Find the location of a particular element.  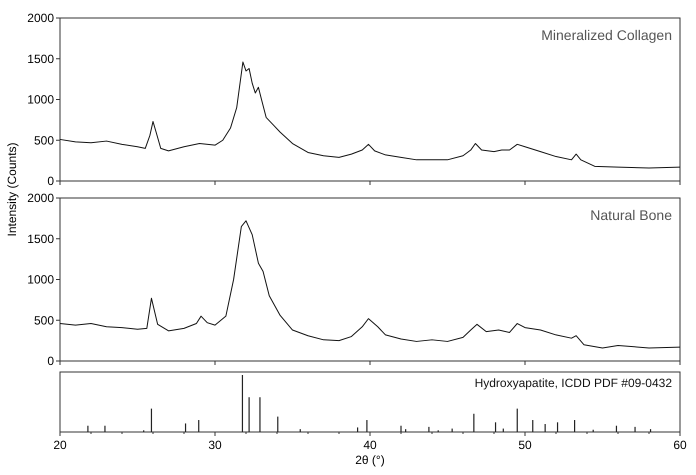

x-axis-title: 2θ (°) is located at coordinates (370, 460).